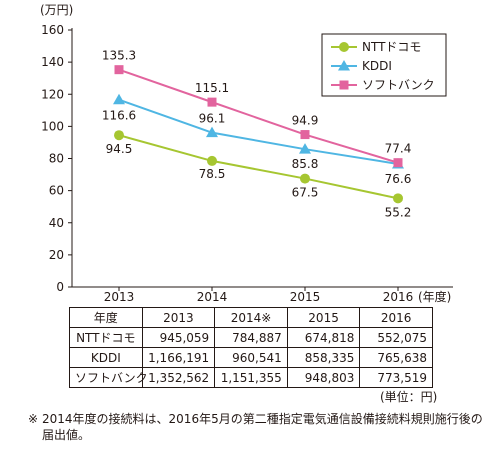  Describe the element at coordinates (178, 337) in the screenshot. I see `table-cell: 945,059` at that location.